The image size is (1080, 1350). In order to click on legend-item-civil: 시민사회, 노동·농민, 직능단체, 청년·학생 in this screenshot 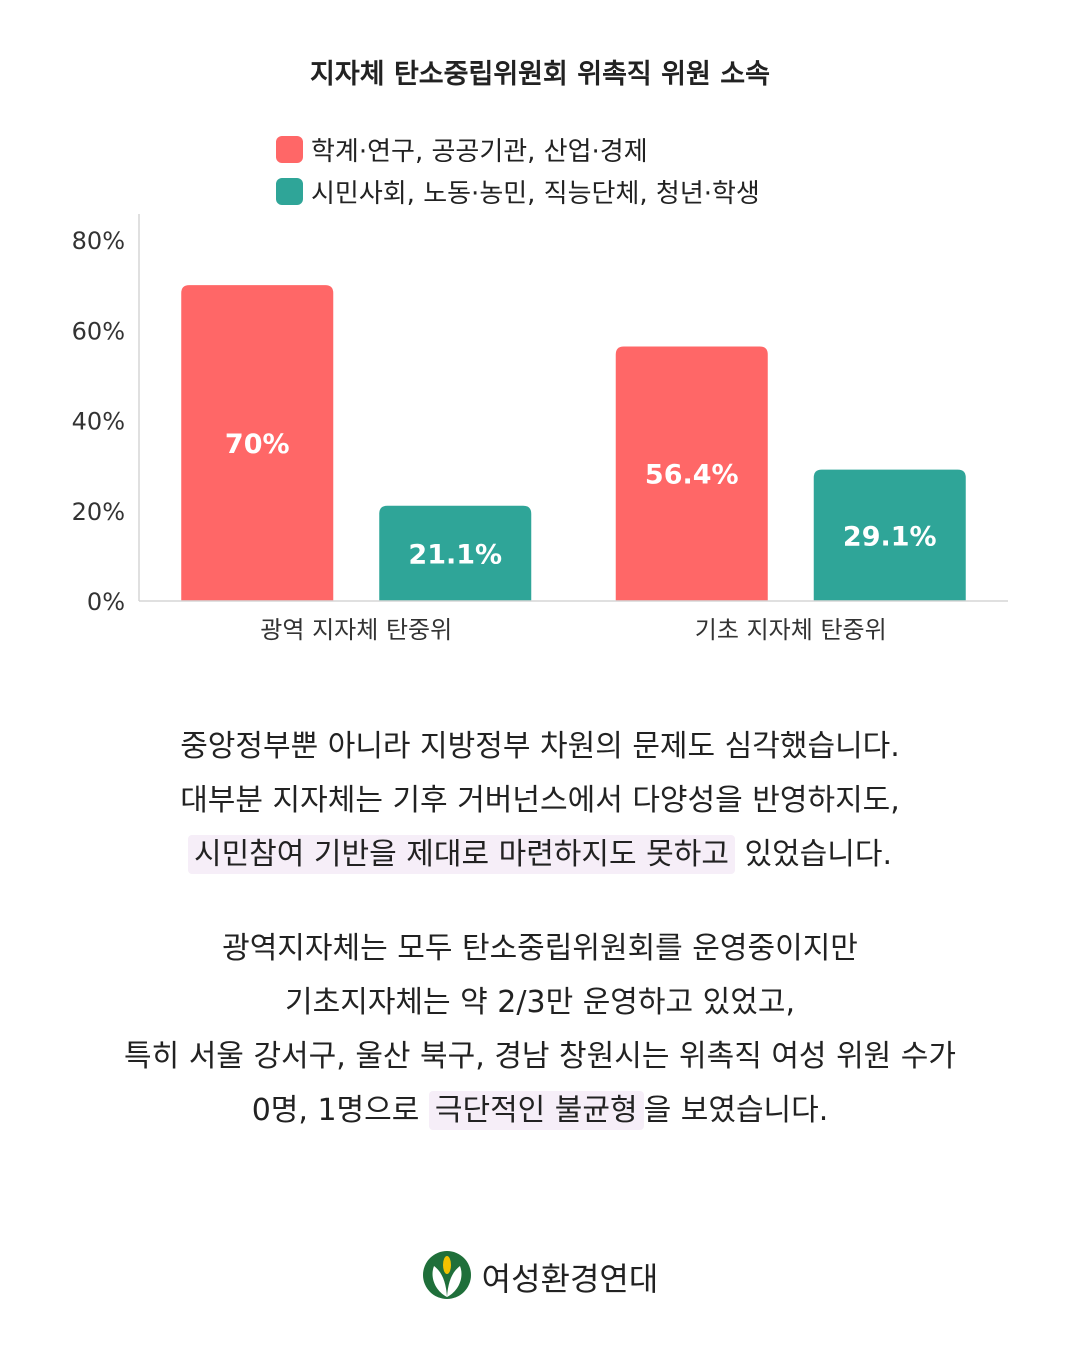, I will do `click(518, 191)`.